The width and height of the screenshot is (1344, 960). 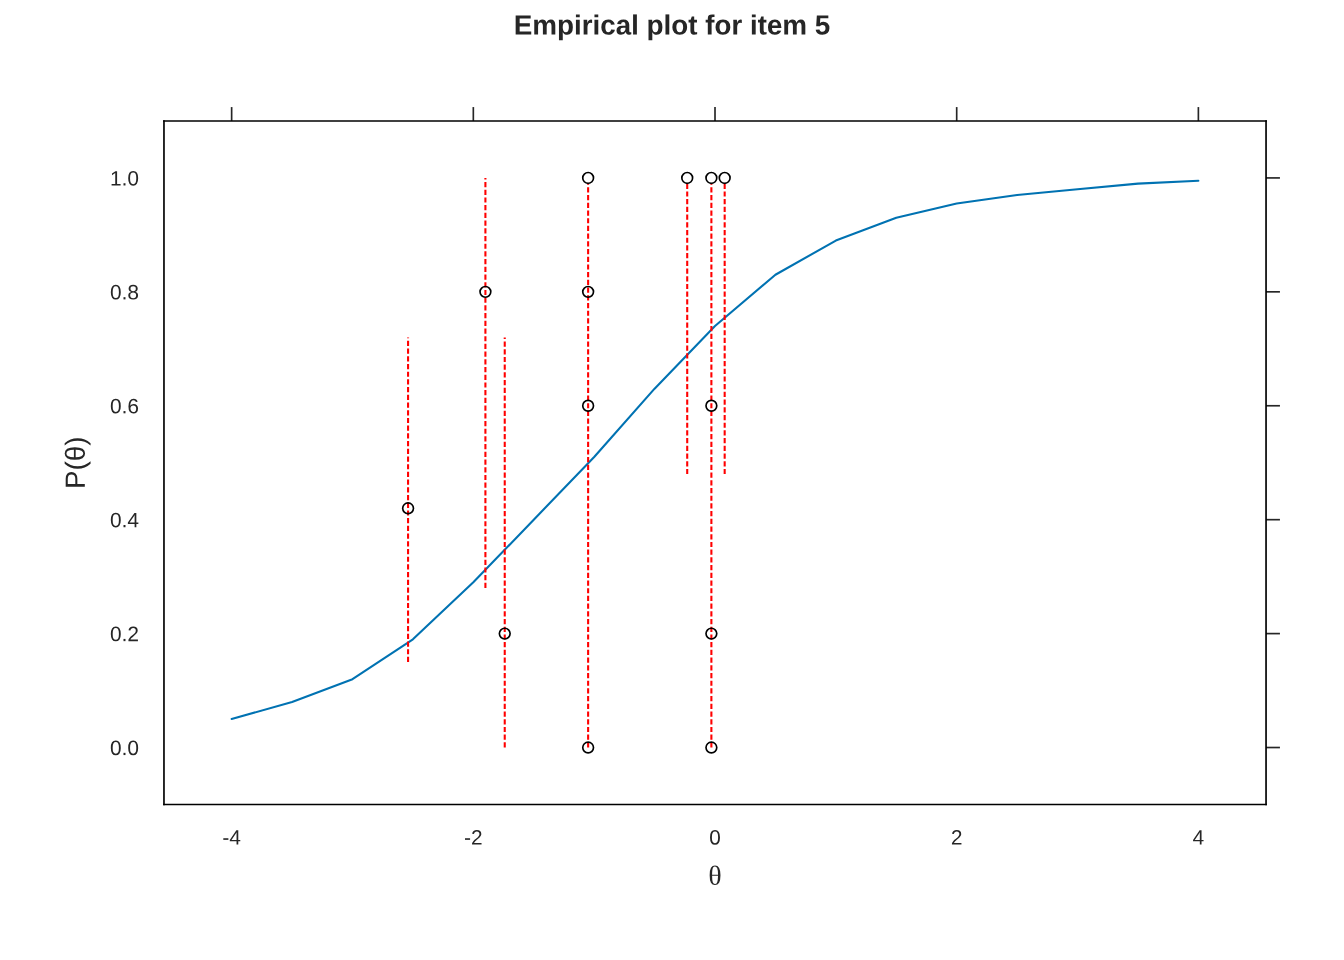 I want to click on x-tick-label: 2, so click(x=956, y=837).